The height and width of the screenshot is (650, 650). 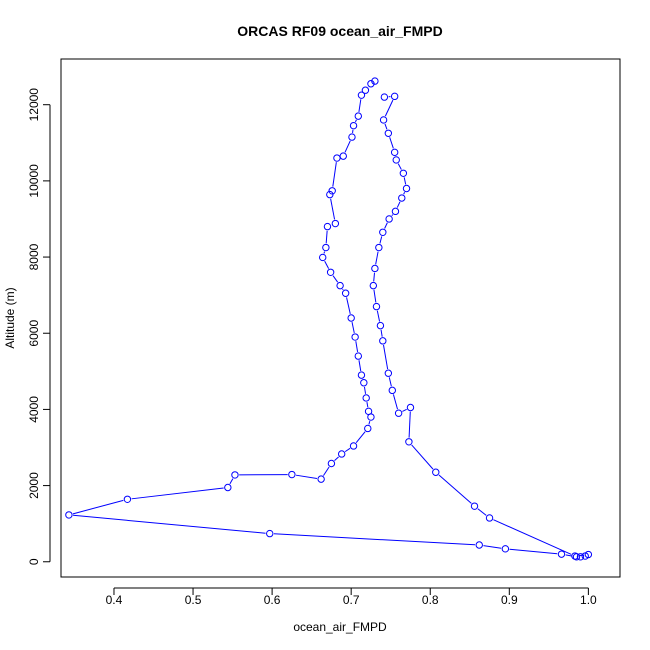 I want to click on x-axis: 0.4 0.5 0.6 0.7 0.8 0.9 1.0, so click(x=351, y=597).